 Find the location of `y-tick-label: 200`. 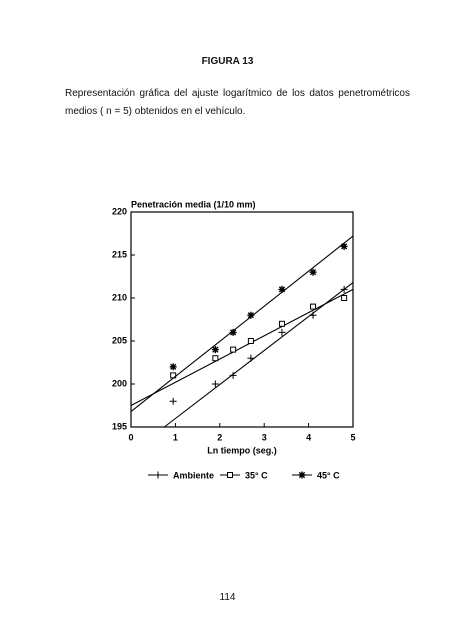

y-tick-label: 200 is located at coordinates (119, 383).